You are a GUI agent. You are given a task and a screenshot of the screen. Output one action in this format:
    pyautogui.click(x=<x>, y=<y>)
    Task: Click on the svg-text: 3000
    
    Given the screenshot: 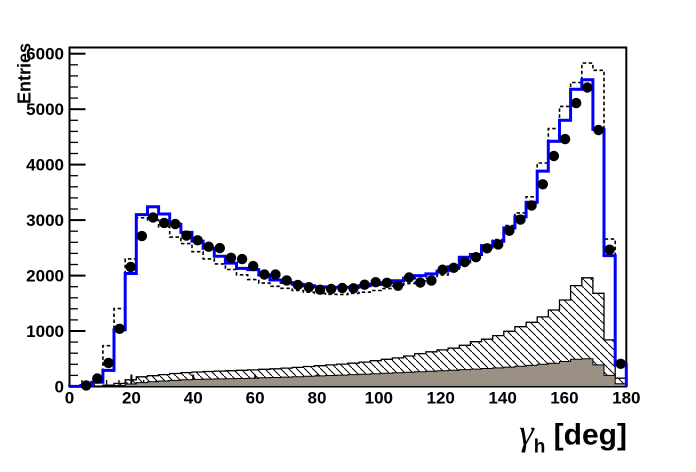 What is the action you would take?
    pyautogui.click(x=45, y=220)
    